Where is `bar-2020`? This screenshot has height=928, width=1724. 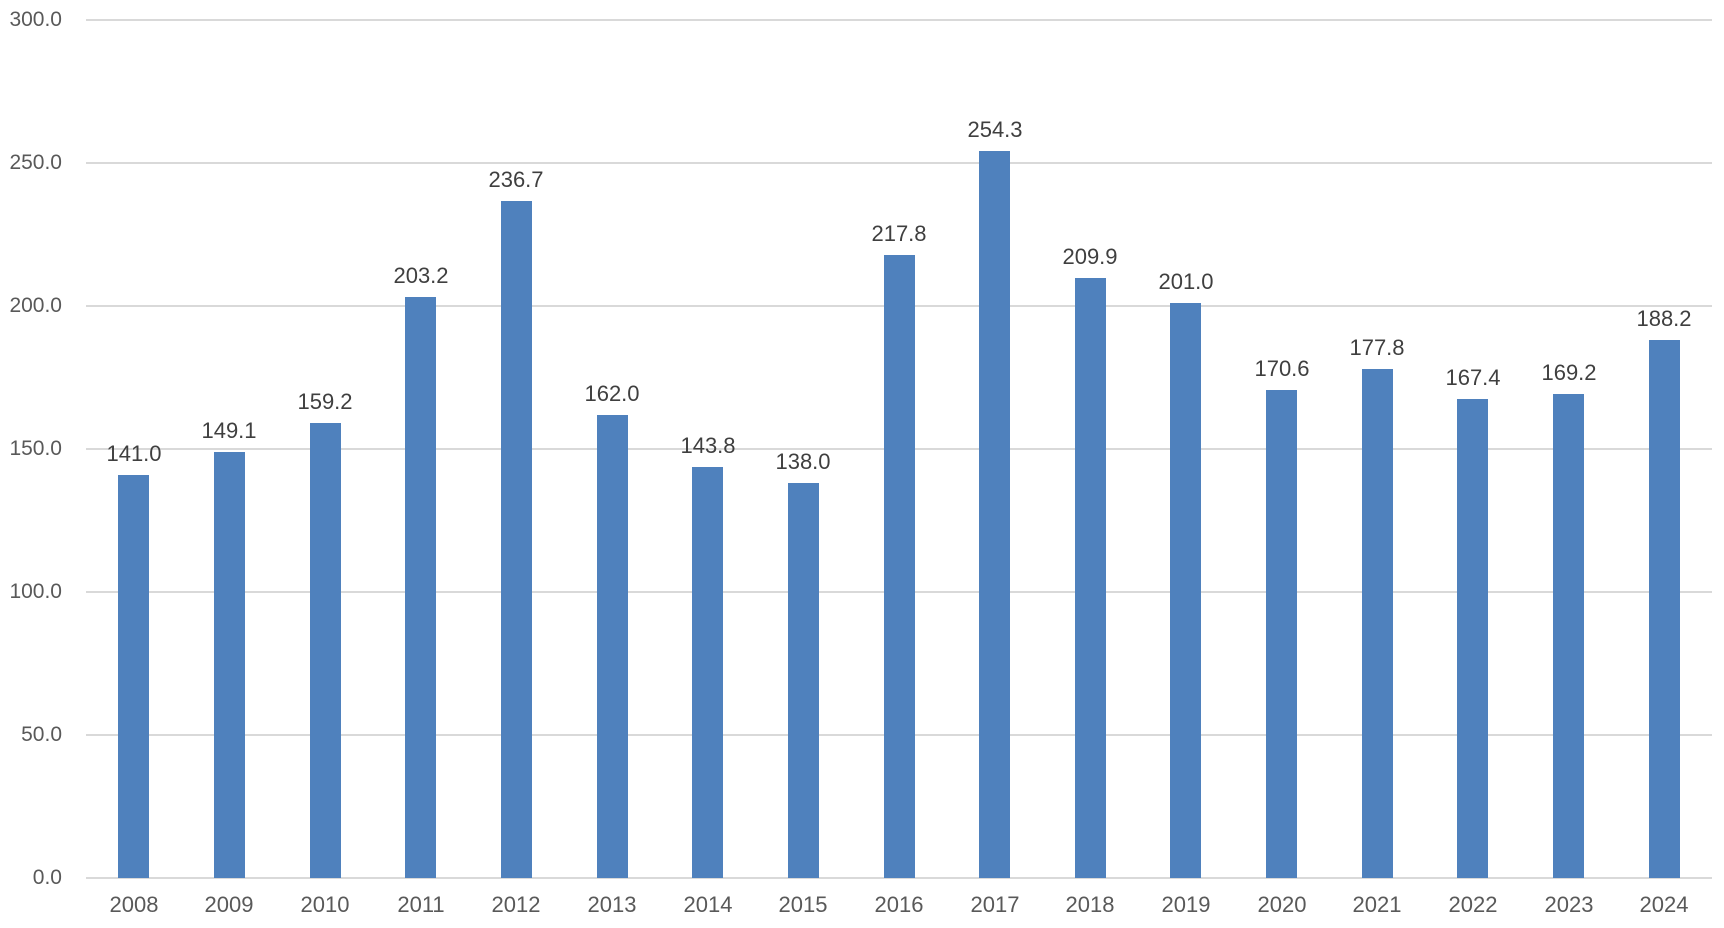
bar-2020 is located at coordinates (1281, 634).